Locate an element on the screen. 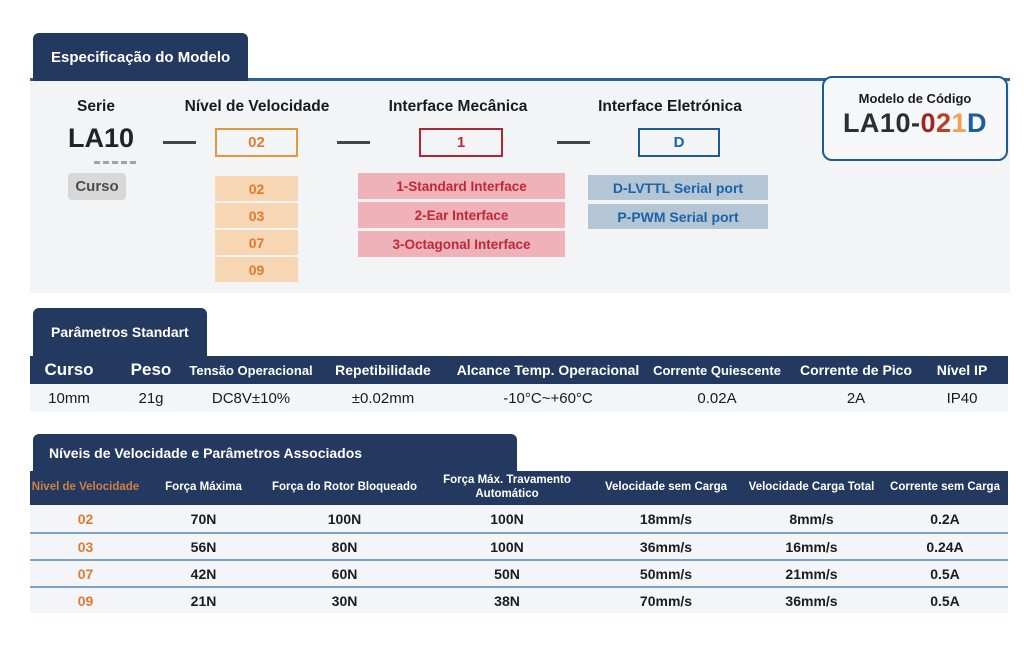 The height and width of the screenshot is (655, 1024). table-cell: 21mm/s is located at coordinates (811, 573).